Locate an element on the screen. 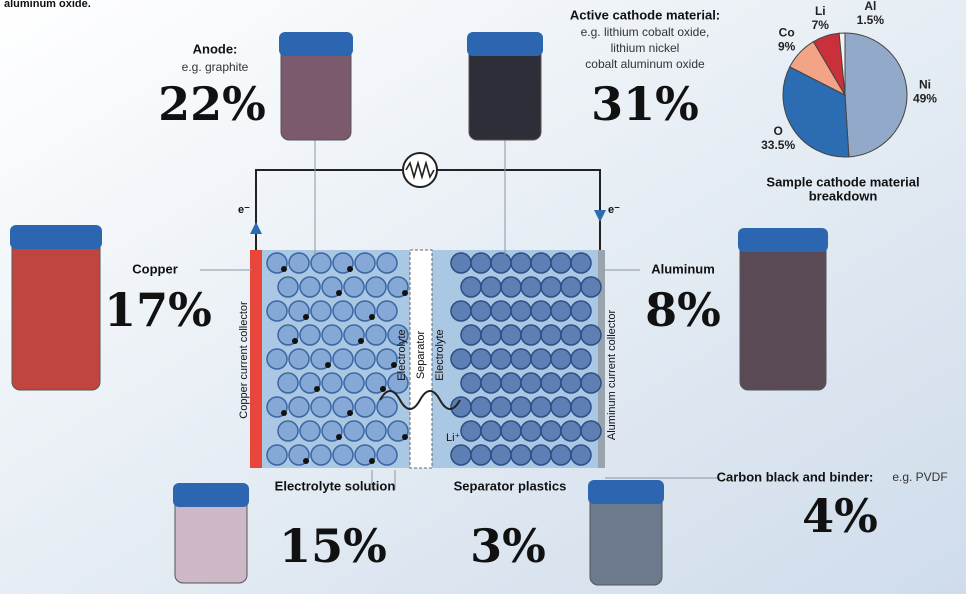 Image resolution: width=966 pixels, height=594 pixels. percent: 4% is located at coordinates (840, 516).